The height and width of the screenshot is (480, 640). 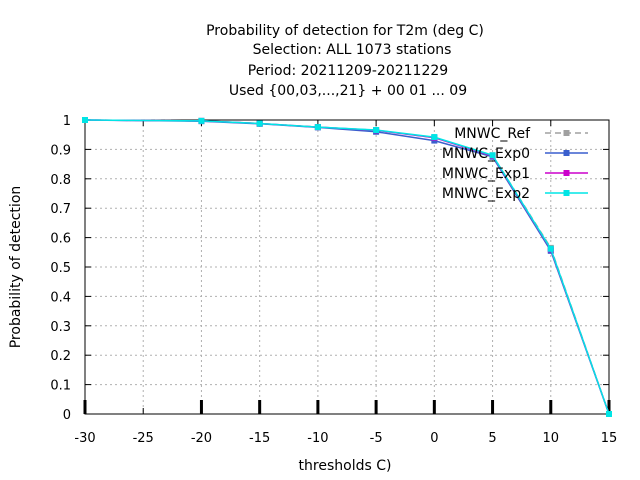 What do you see at coordinates (143, 438) in the screenshot?
I see `x-tick-label: -25` at bounding box center [143, 438].